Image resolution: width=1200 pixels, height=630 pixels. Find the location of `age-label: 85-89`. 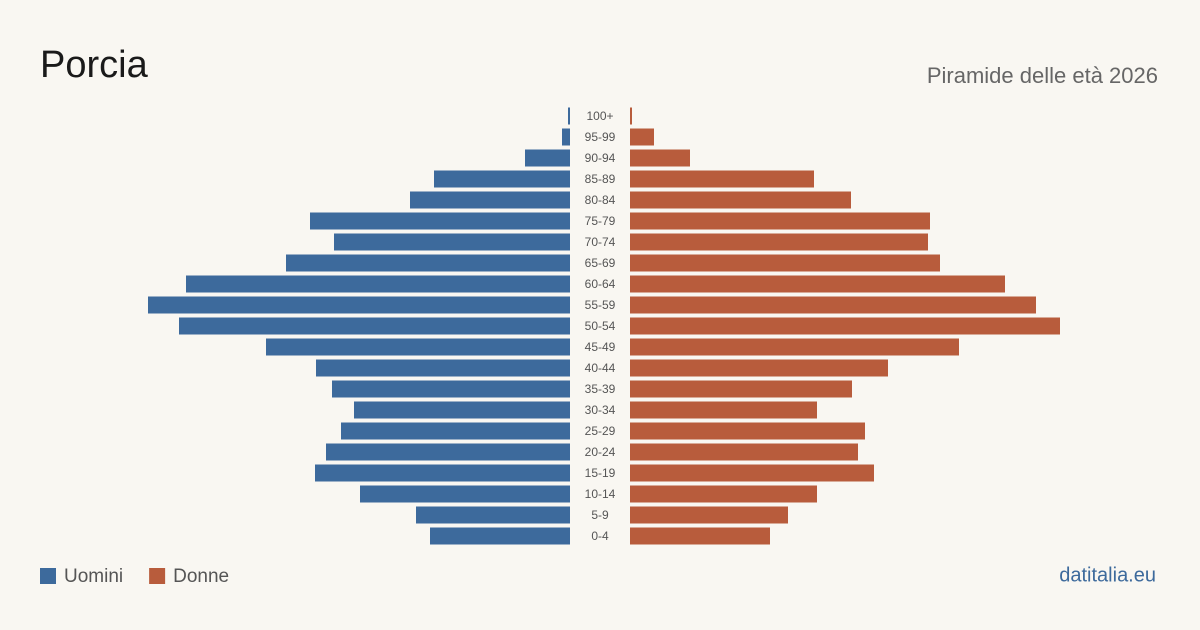

age-label: 85-89 is located at coordinates (600, 179).